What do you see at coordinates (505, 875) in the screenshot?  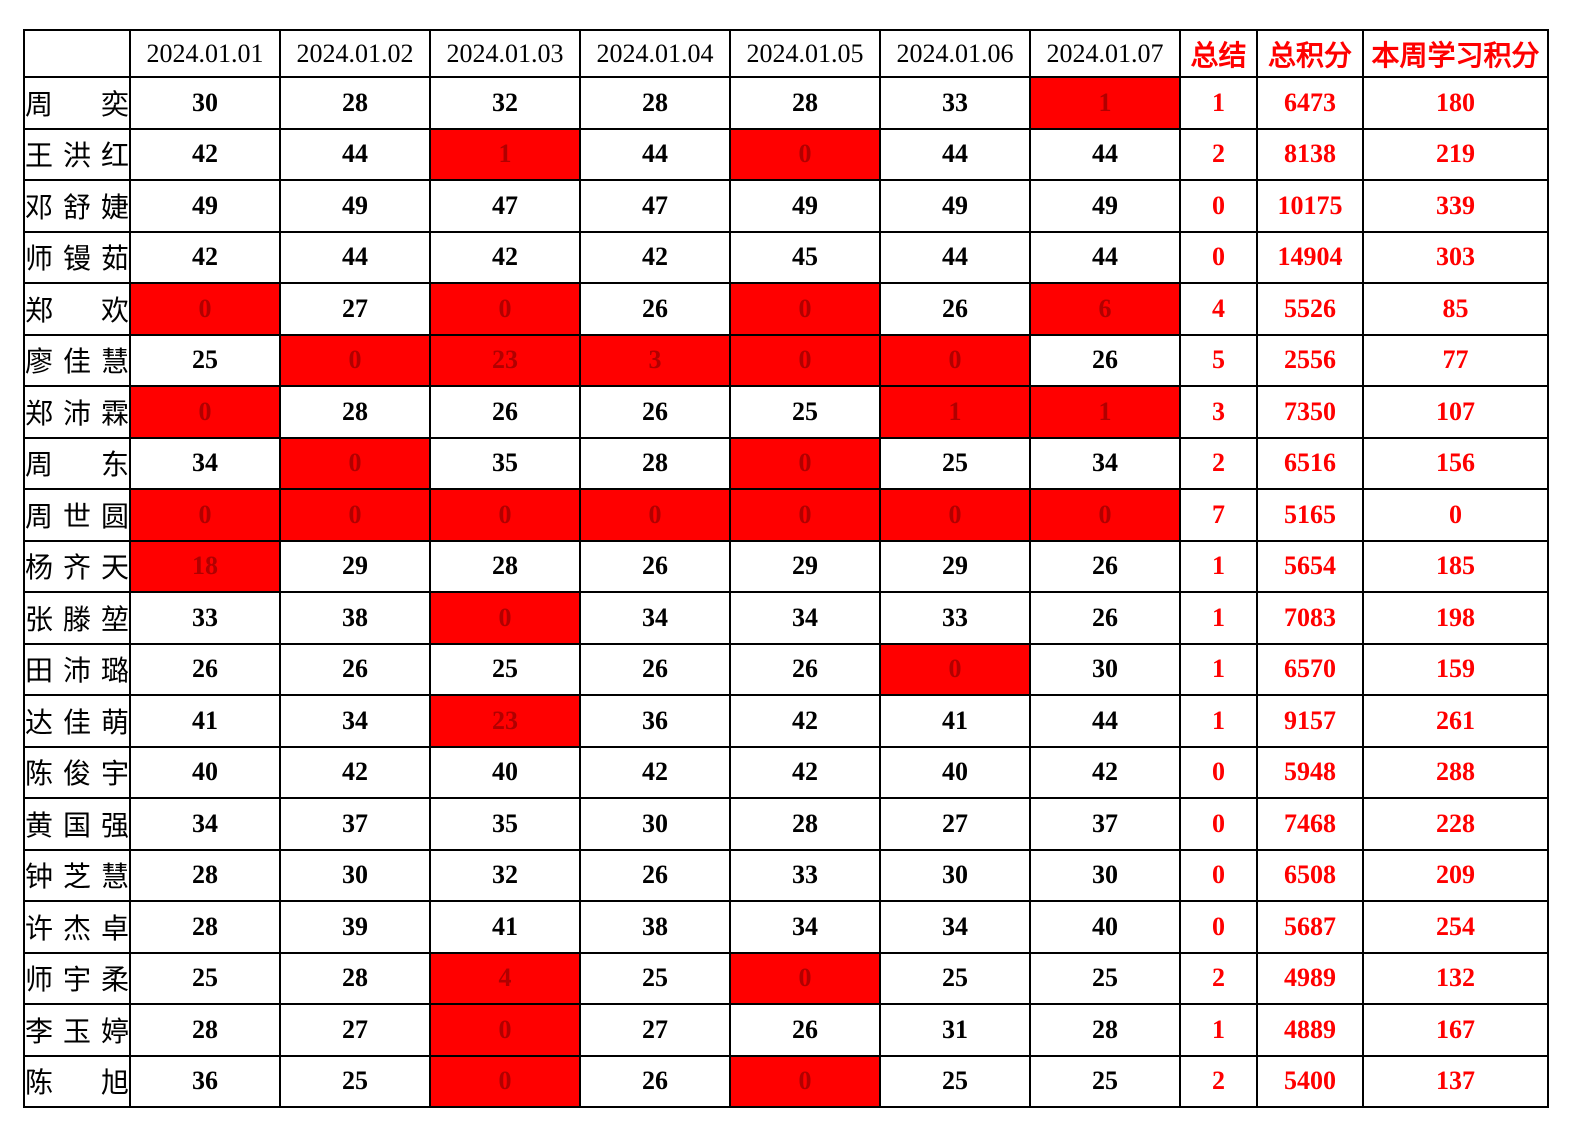 I see `day-score-cell: 32` at bounding box center [505, 875].